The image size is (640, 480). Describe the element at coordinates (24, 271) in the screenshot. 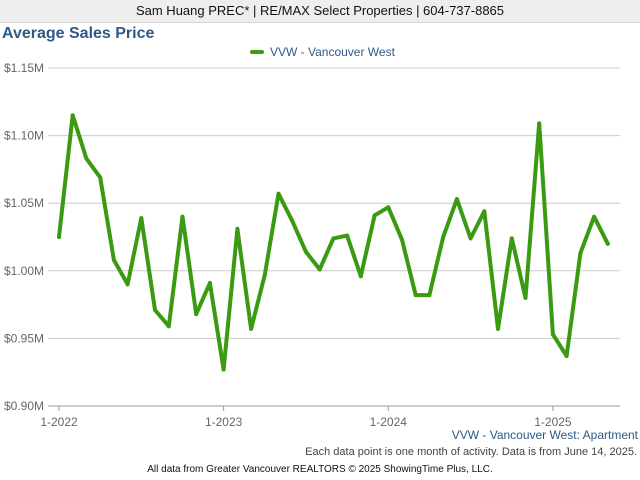

I see `y-tick-label: $1.00M` at that location.